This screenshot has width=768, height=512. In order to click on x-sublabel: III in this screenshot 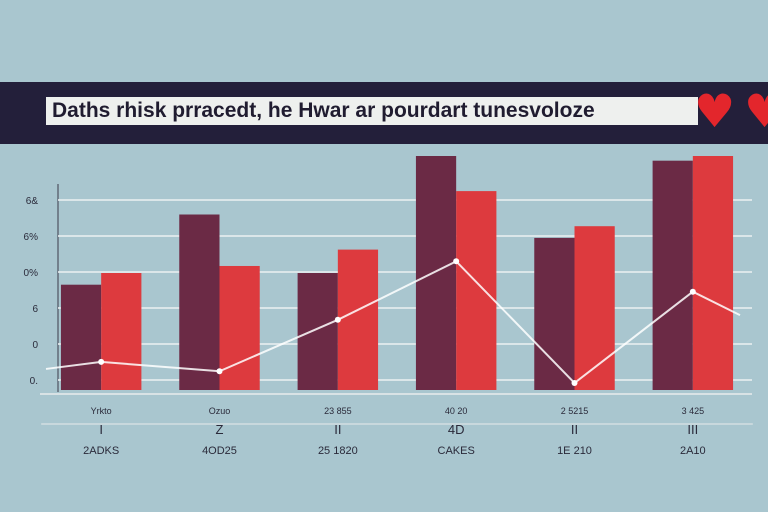, I will do `click(692, 429)`.